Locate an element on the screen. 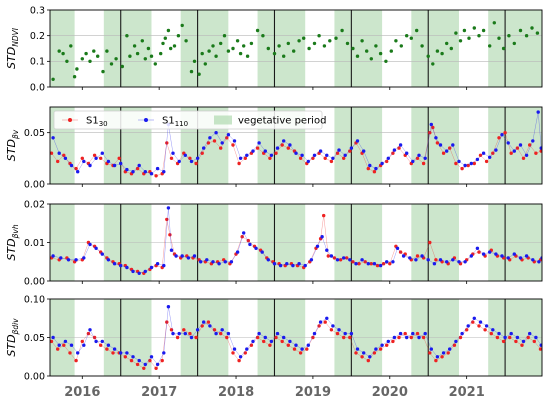  legend-item: S1110 is located at coordinates (163, 122).